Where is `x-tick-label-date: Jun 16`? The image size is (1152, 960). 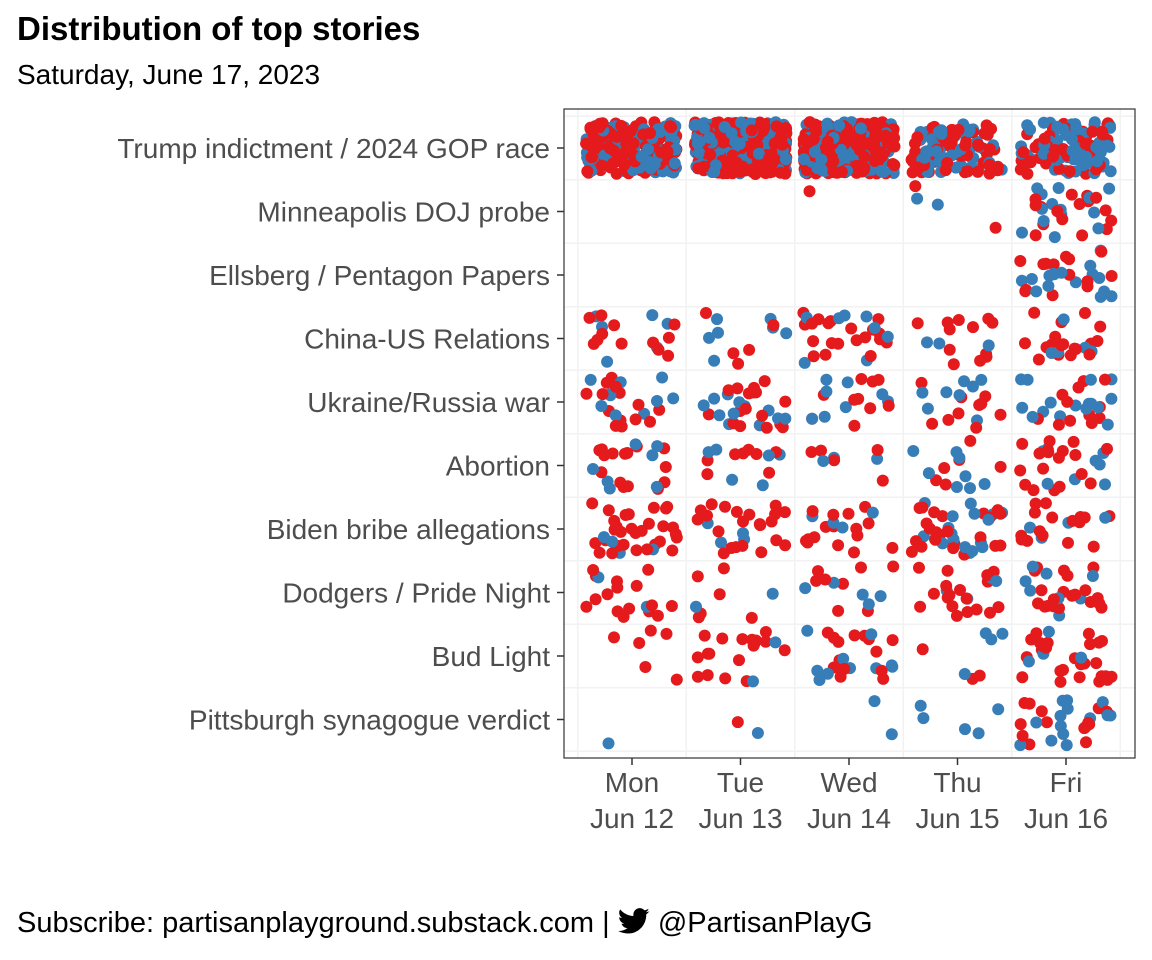 x-tick-label-date: Jun 16 is located at coordinates (1066, 818).